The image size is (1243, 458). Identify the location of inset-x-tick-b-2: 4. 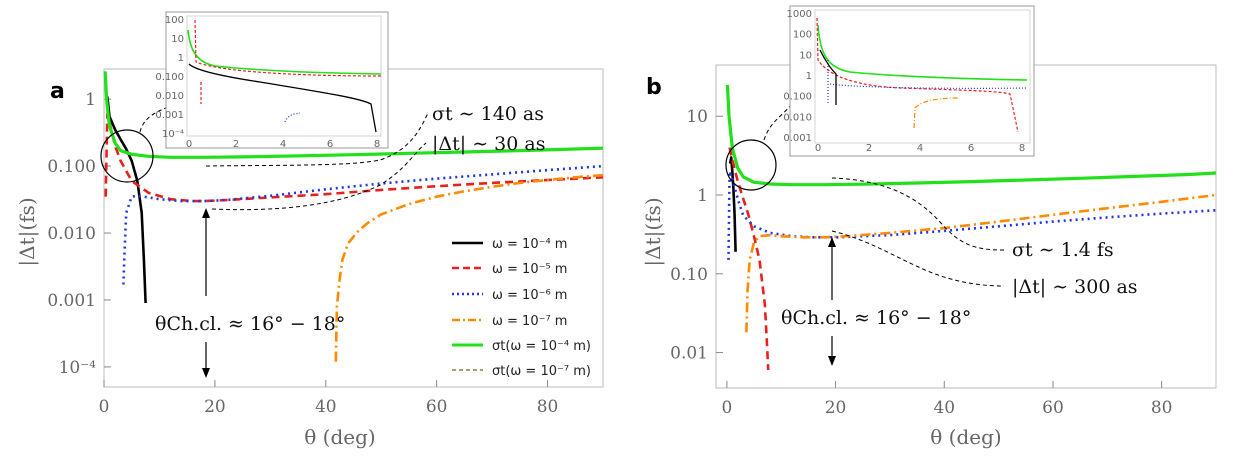
(920, 148).